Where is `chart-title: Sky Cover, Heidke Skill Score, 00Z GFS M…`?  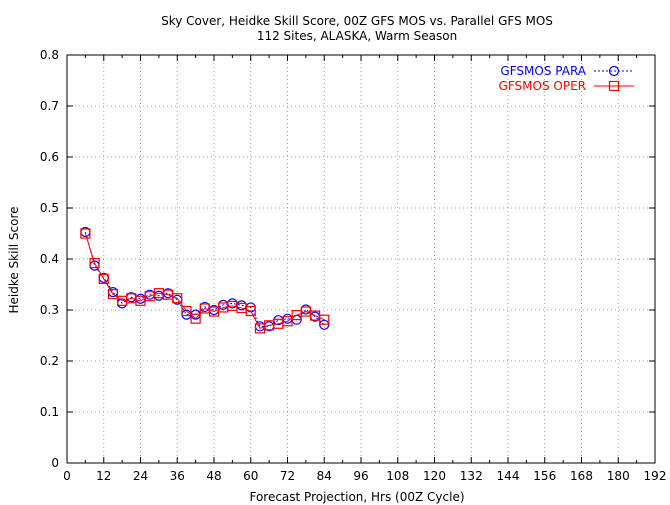
chart-title: Sky Cover, Heidke Skill Score, 00Z GFS M… is located at coordinates (357, 21).